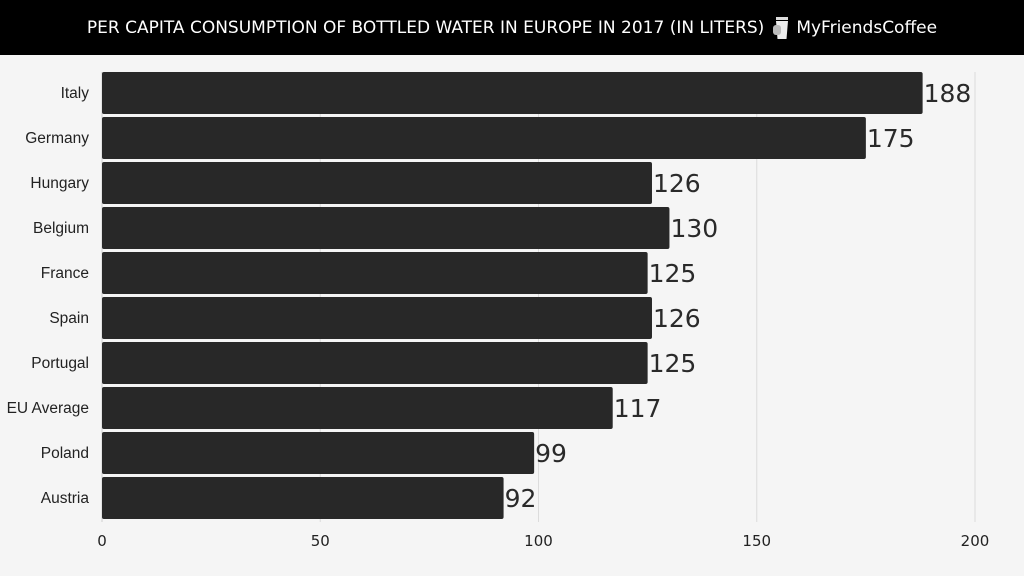 Image resolution: width=1024 pixels, height=576 pixels. I want to click on category-label: Poland, so click(65, 453).